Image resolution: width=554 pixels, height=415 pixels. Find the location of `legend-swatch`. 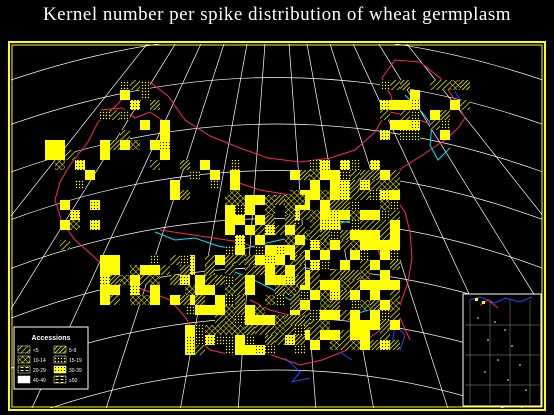

legend-swatch is located at coordinates (24, 369).